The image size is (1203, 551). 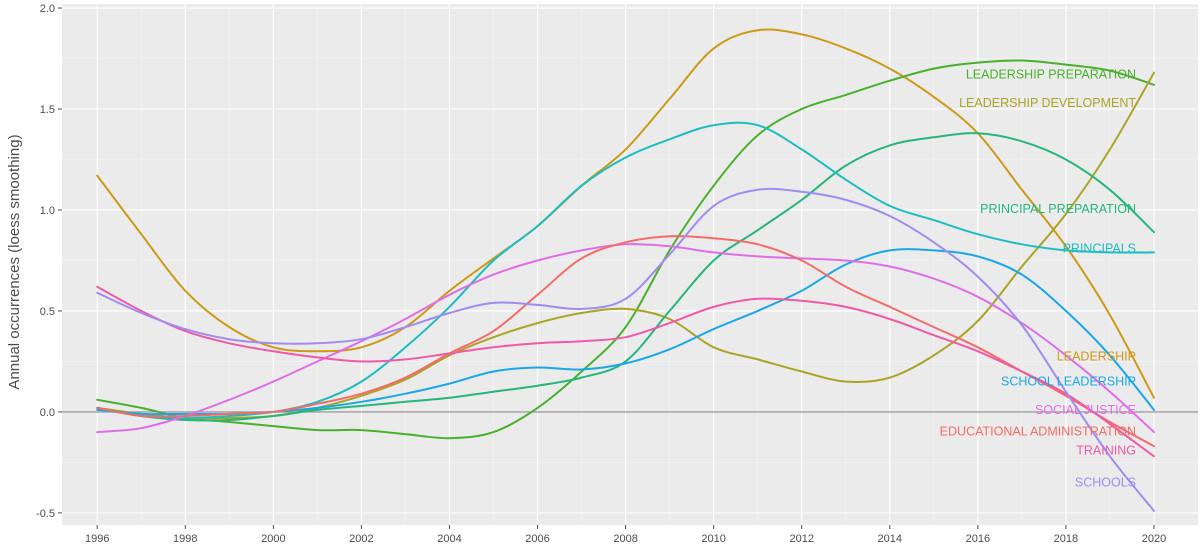 What do you see at coordinates (713, 539) in the screenshot?
I see `x-tick-label: 2010` at bounding box center [713, 539].